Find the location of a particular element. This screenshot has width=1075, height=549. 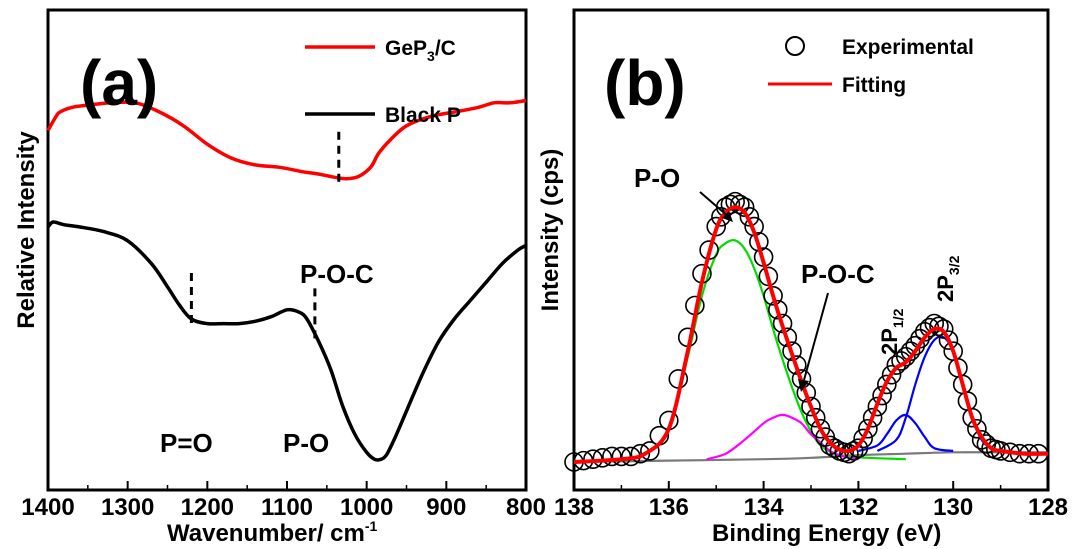

panel-b-x-tick-label: 136 is located at coordinates (669, 507).